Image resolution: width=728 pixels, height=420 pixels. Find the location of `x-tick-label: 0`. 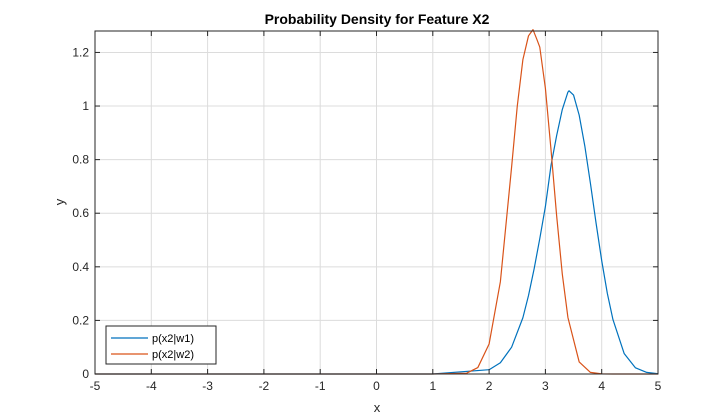

x-tick-label: 0 is located at coordinates (376, 386).